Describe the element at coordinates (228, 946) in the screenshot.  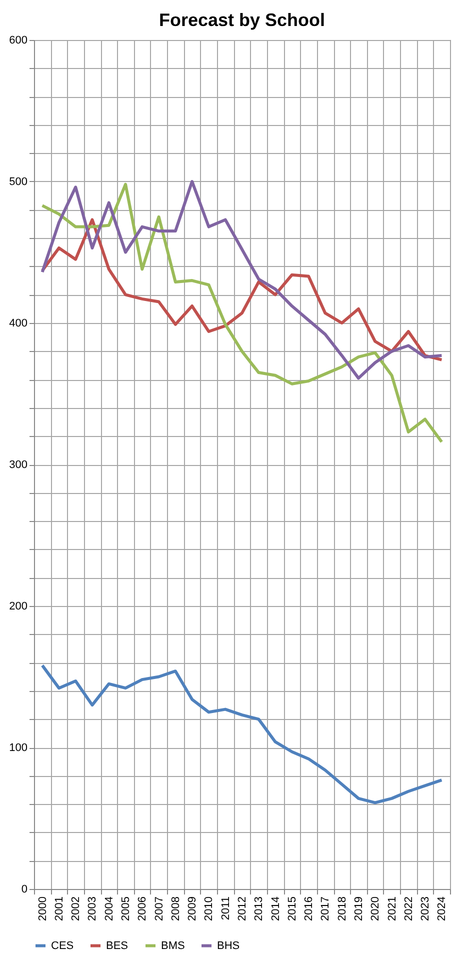
I see `legend-label: BHS` at that location.